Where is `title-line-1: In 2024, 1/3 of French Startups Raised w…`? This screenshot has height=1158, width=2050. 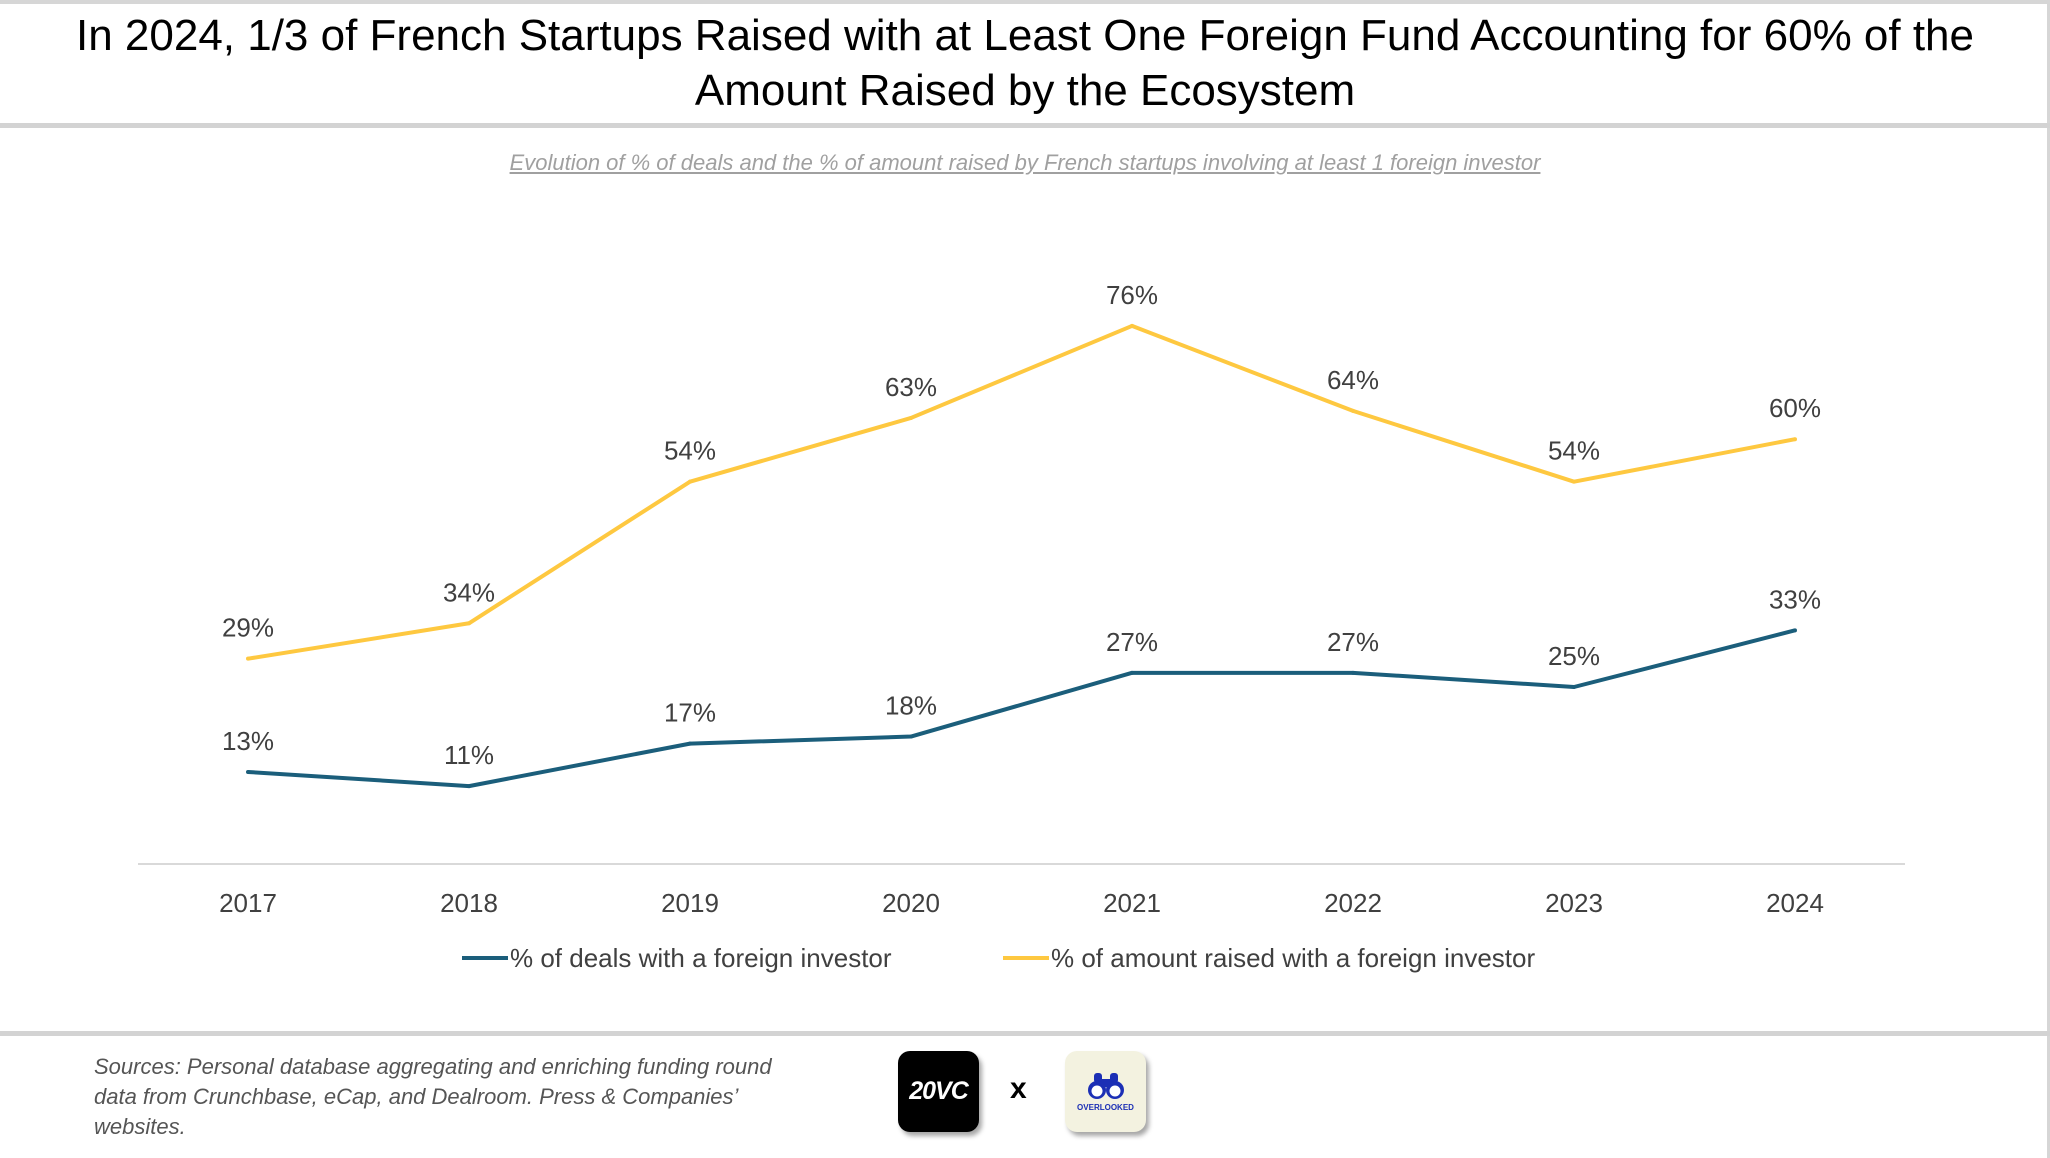
title-line-1: In 2024, 1/3 of French Startups Raised w… is located at coordinates (1024, 35).